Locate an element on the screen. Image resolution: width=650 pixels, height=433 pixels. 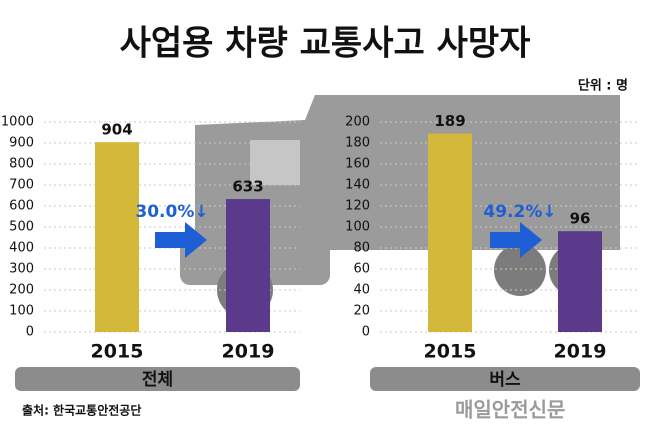
y-tick-label: 700 is located at coordinates (21, 185).